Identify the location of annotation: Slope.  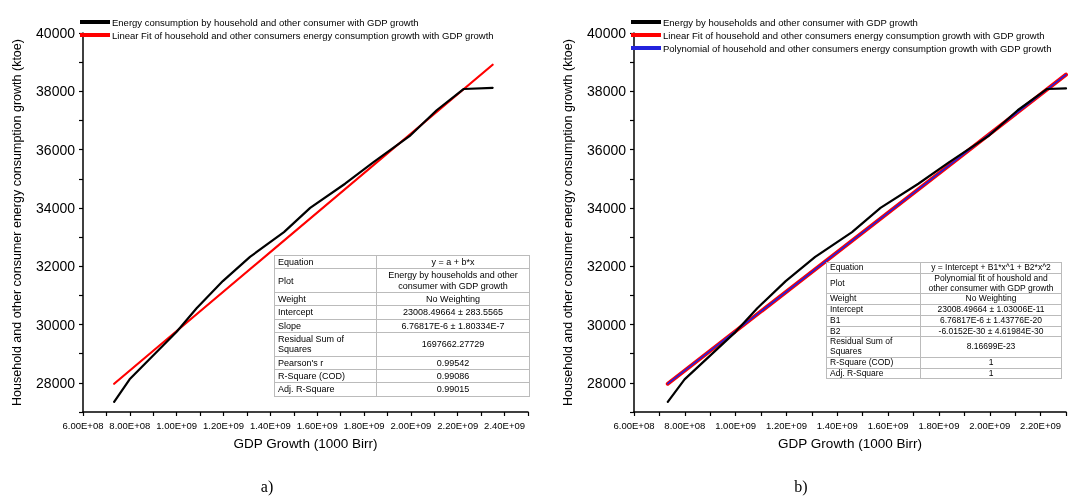
(325, 326).